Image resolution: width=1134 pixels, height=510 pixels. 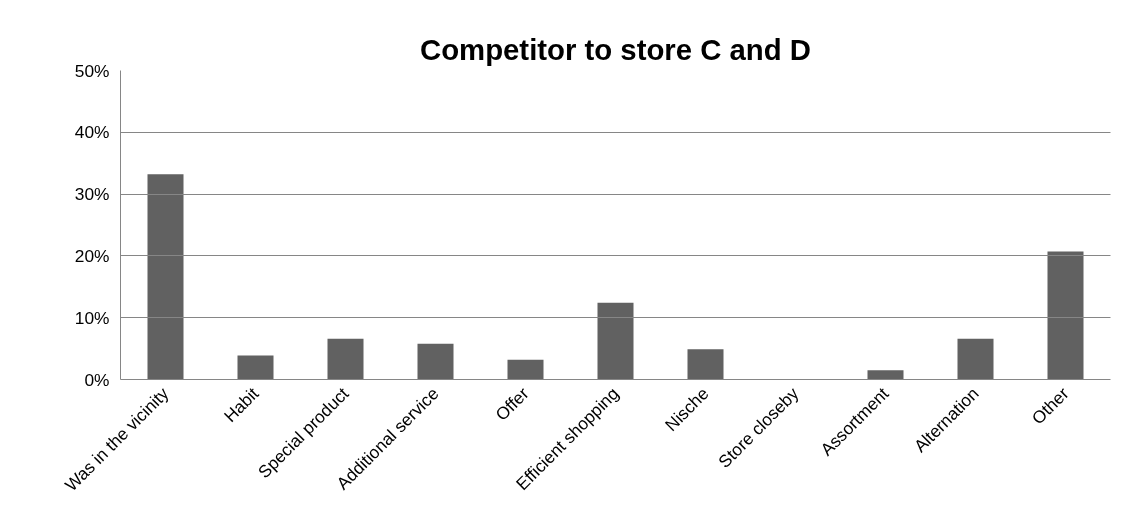 What do you see at coordinates (92, 255) in the screenshot?
I see `y-tick-label: 20%` at bounding box center [92, 255].